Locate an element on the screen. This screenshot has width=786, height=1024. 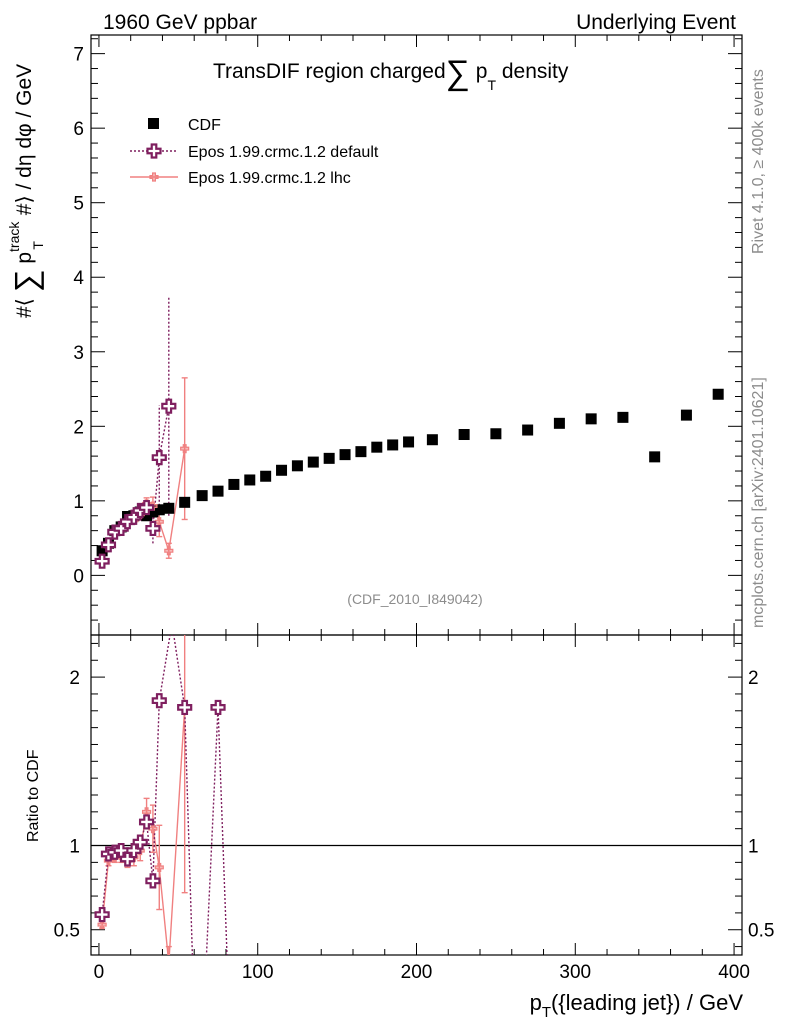
legend-lhc-marker is located at coordinates (154, 177).